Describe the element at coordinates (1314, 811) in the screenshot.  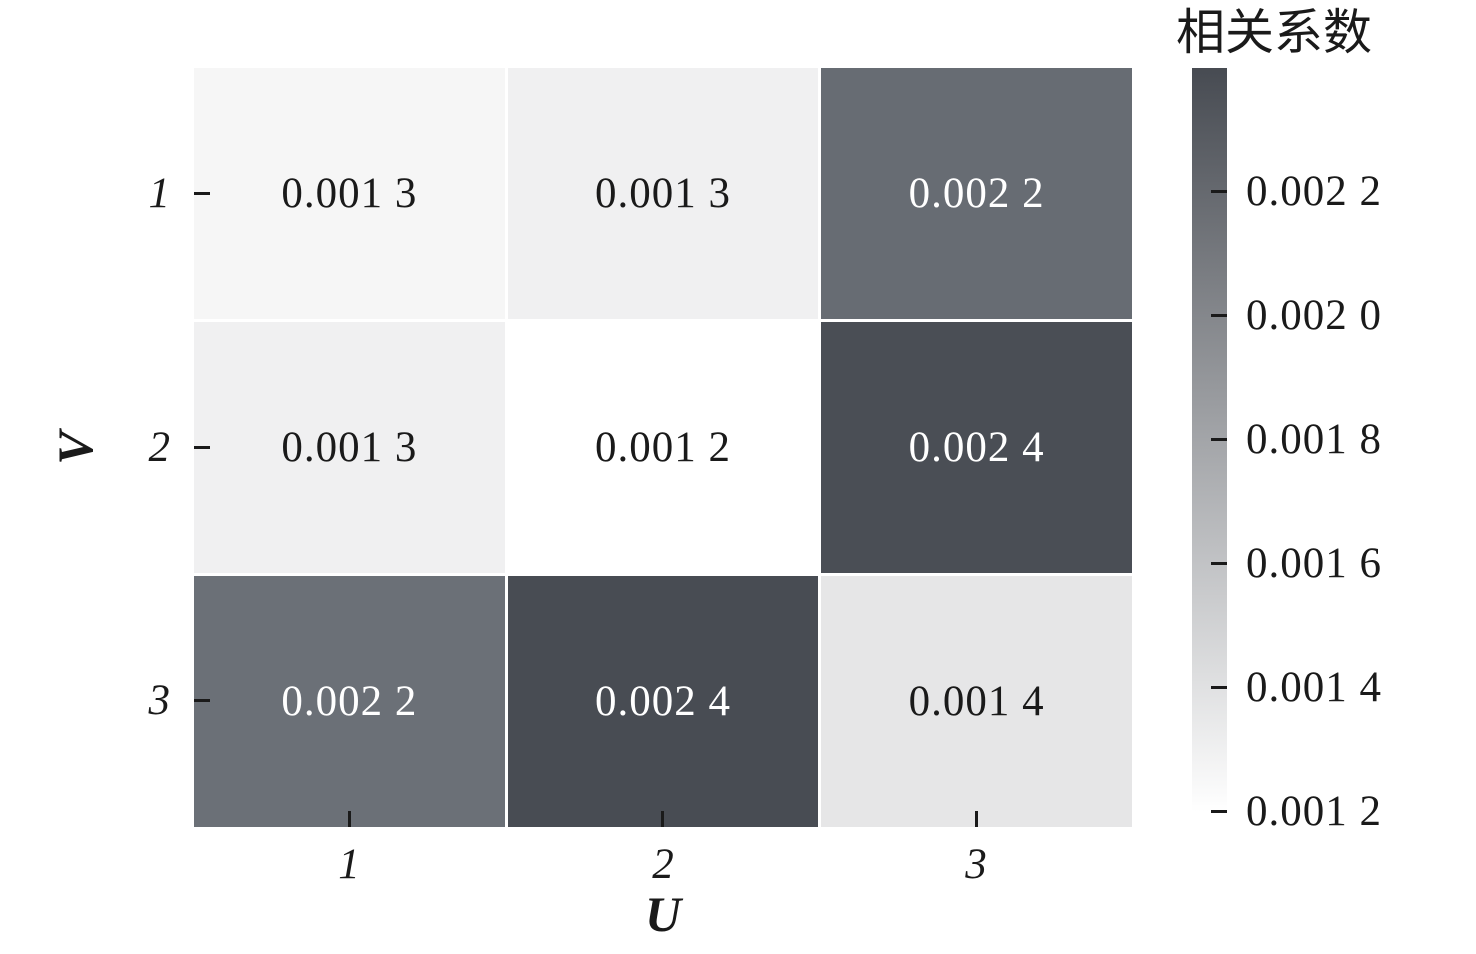
I see `colorbar-tick-label: 0.001 2` at that location.